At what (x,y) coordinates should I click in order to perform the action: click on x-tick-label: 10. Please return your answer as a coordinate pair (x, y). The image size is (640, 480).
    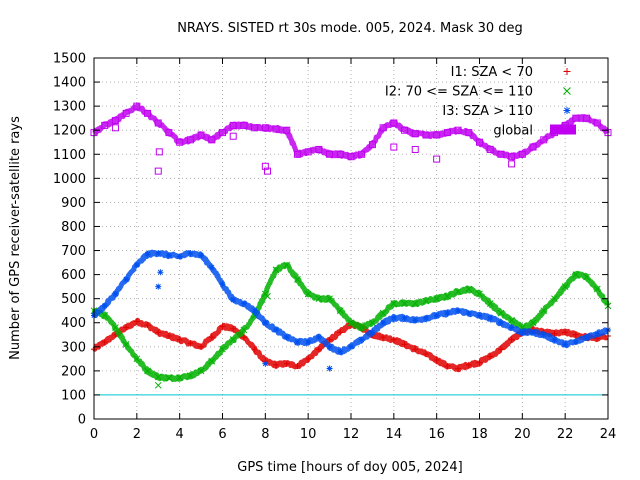
    Looking at the image, I should click on (308, 434).